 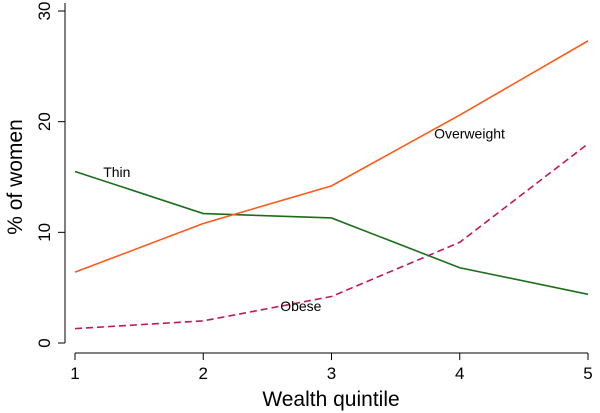 I want to click on y-ticks: 0 10 20 30, so click(x=50, y=175).